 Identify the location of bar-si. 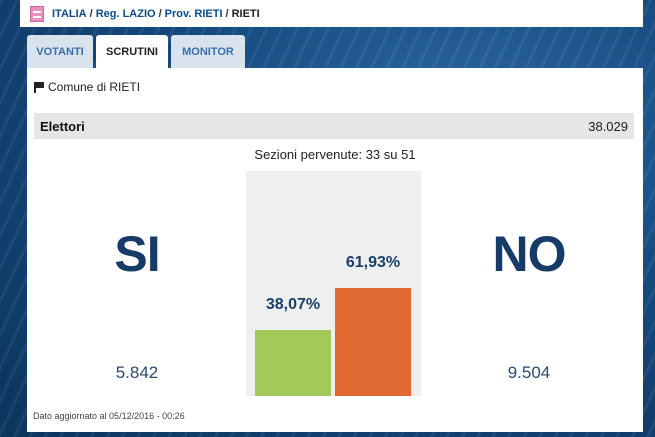
(293, 362).